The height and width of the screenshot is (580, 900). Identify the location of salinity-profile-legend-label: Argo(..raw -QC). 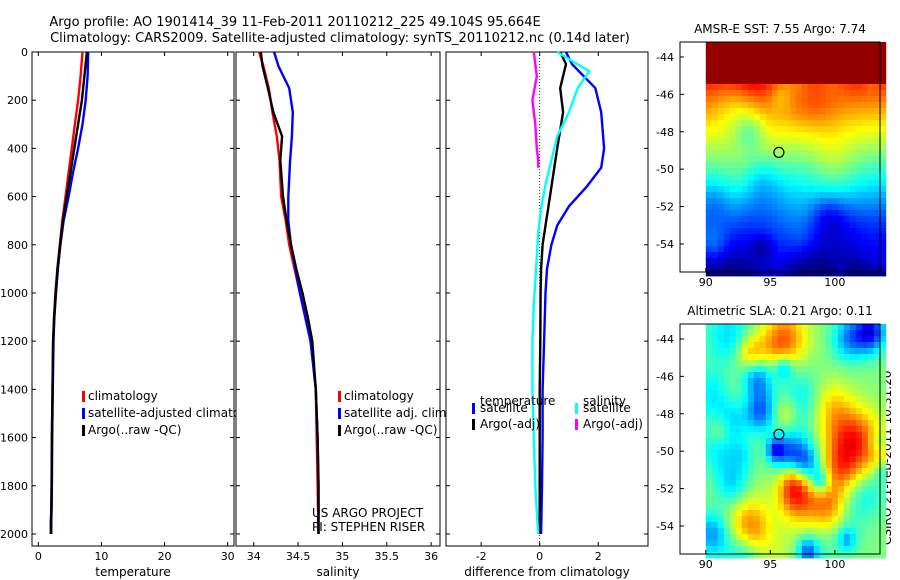
(390, 430).